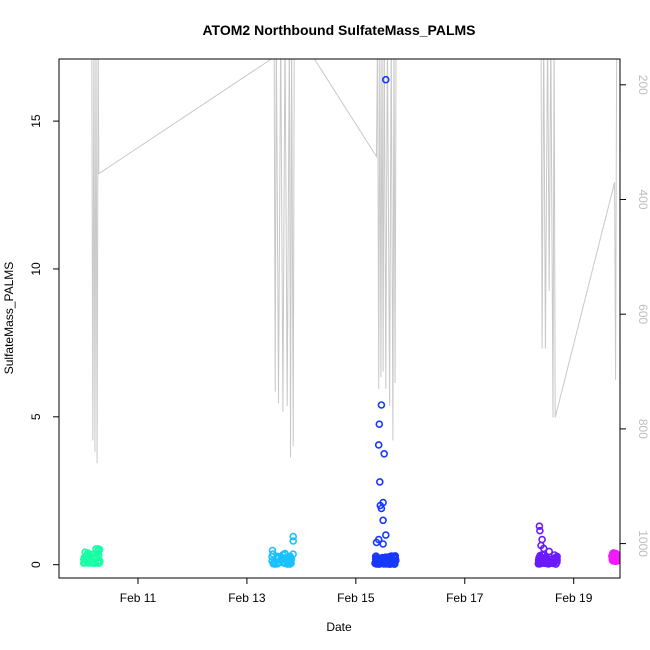 This screenshot has height=650, width=650. I want to click on y-axis-label: SulfateMass_PALMS, so click(9, 318).